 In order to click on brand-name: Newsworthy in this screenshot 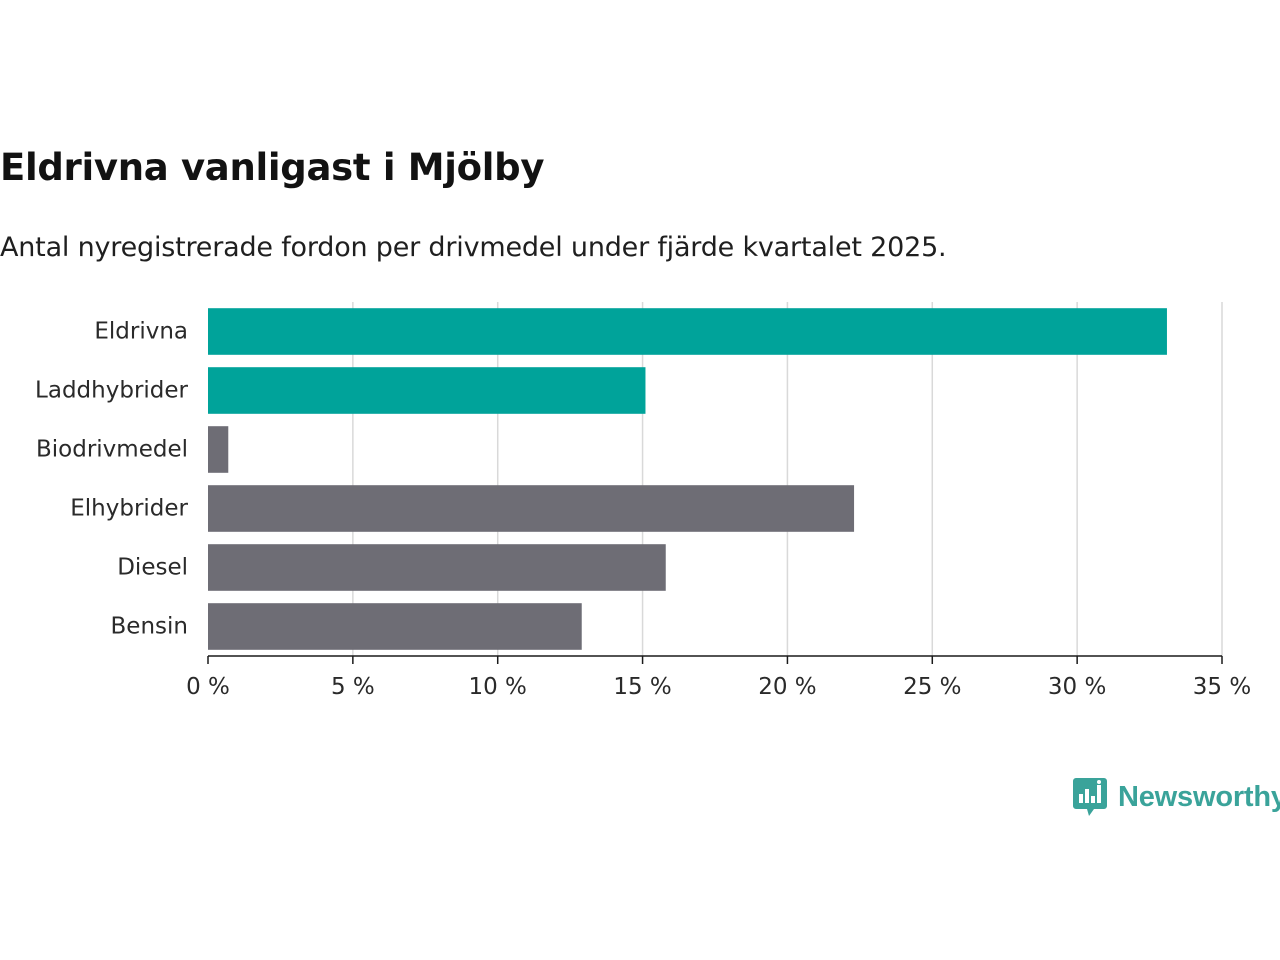, I will do `click(1199, 796)`.